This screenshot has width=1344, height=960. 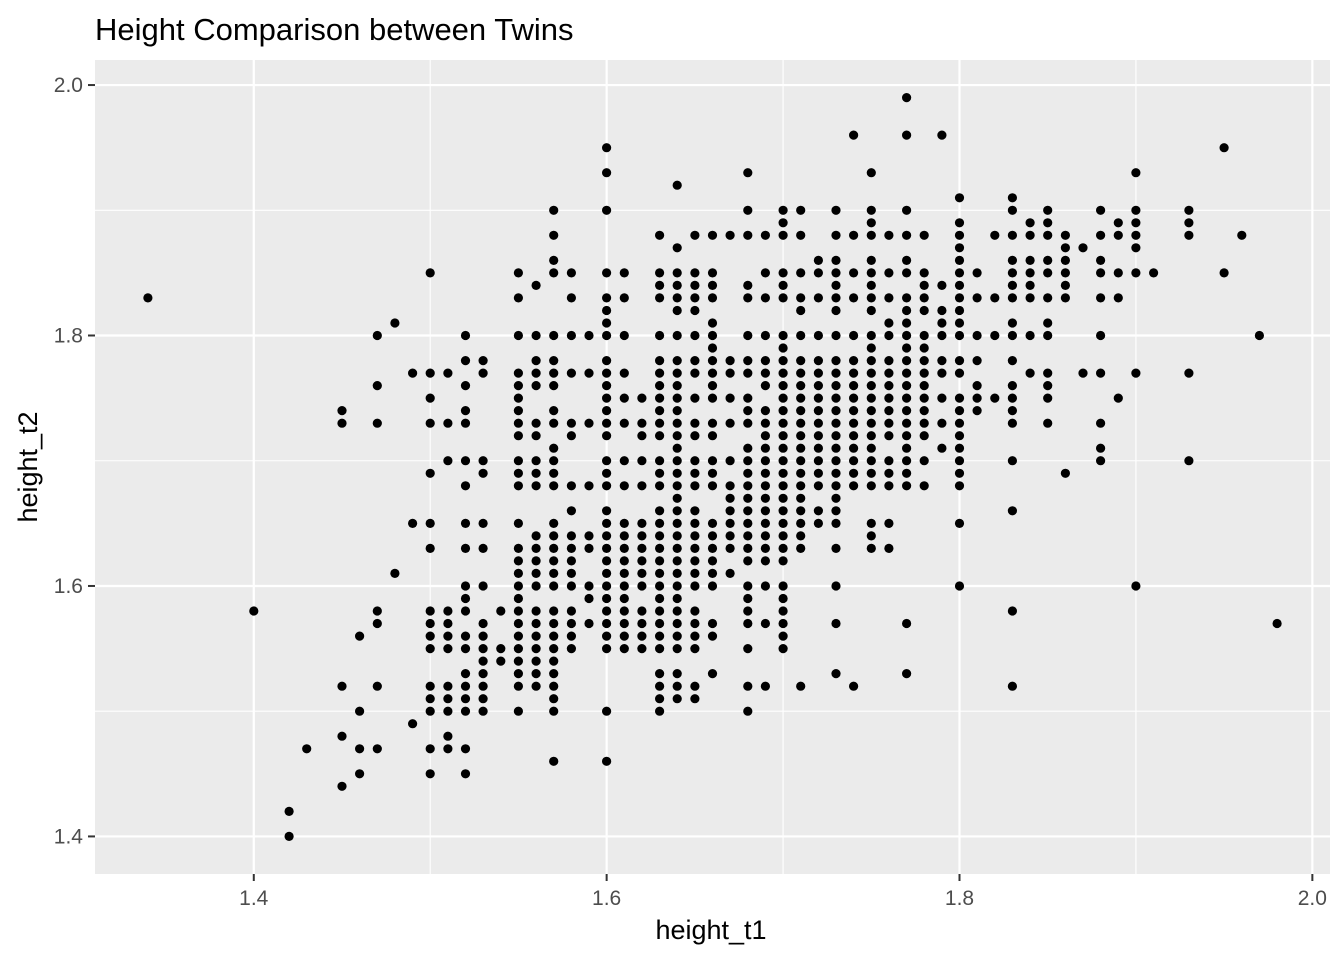 I want to click on x-tick-label: 1.6, so click(x=606, y=898).